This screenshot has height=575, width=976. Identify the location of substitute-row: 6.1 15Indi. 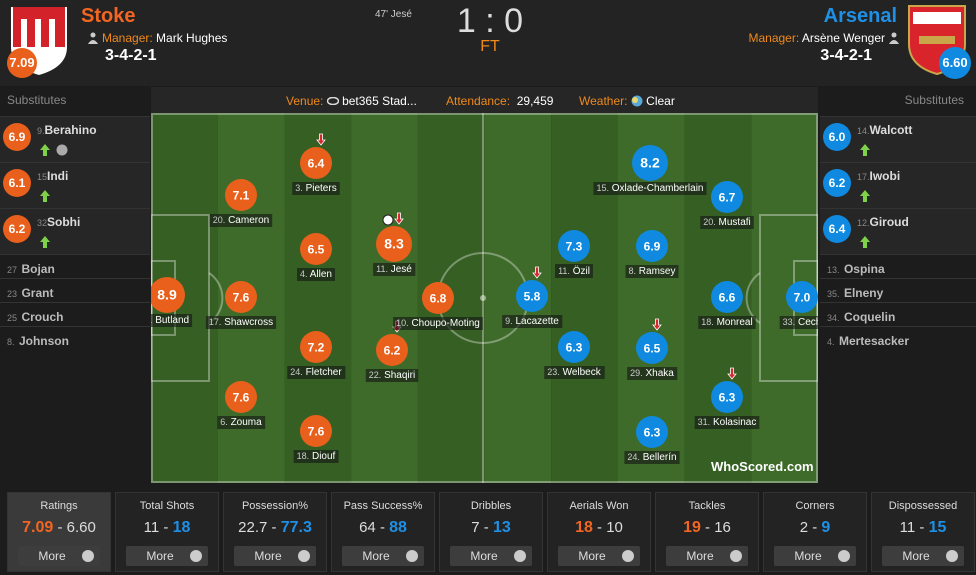
(75, 185).